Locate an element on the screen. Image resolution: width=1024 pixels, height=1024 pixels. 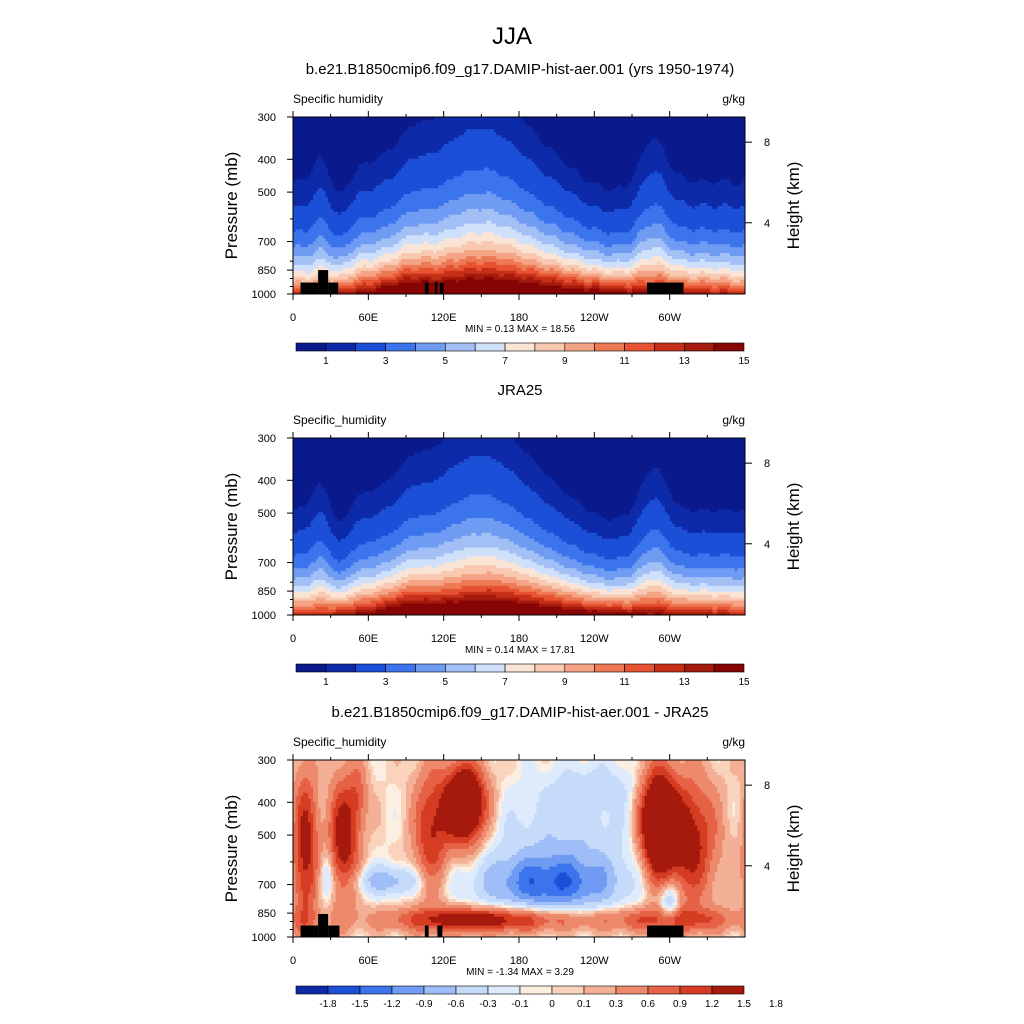
colorbar-label: 15 is located at coordinates (744, 682).